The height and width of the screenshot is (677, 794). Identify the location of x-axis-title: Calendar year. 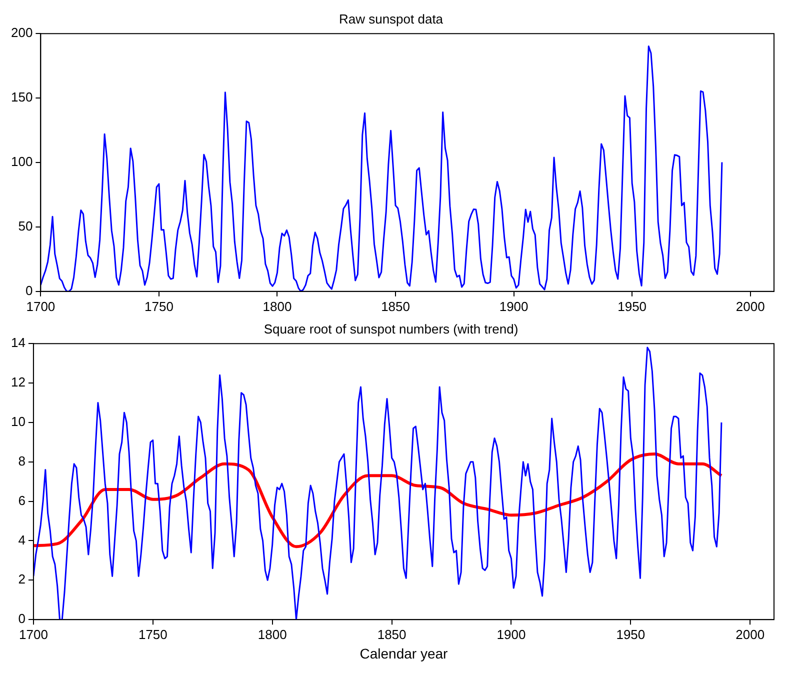
(404, 653).